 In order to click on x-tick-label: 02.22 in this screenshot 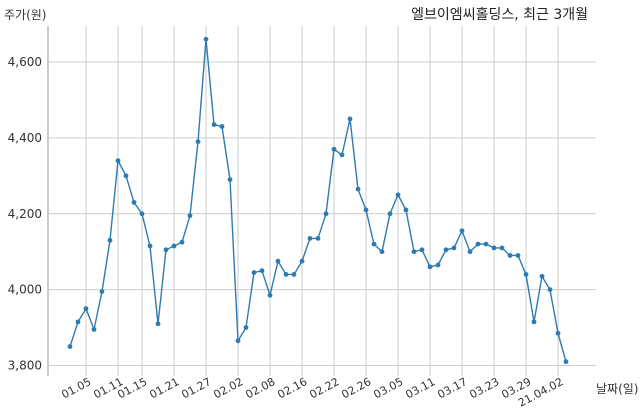, I will do `click(324, 388)`.